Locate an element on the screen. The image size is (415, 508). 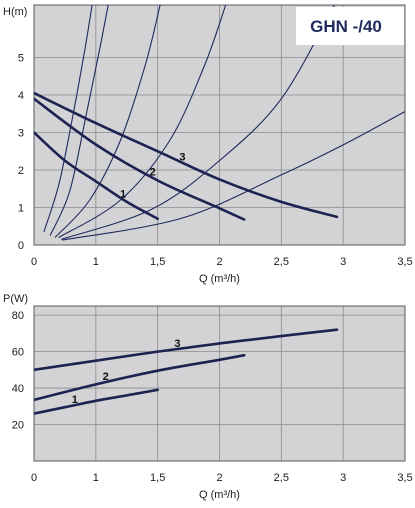
y-tick-label: 20 is located at coordinates (18, 426).